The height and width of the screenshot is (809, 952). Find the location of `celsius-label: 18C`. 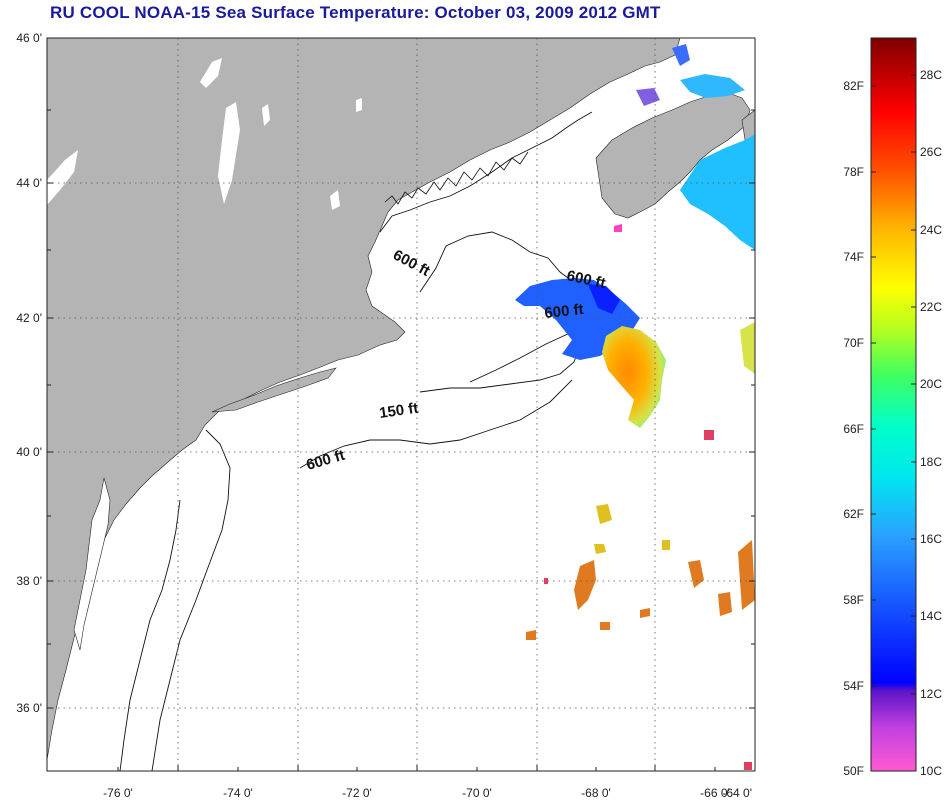

celsius-label: 18C is located at coordinates (931, 462).